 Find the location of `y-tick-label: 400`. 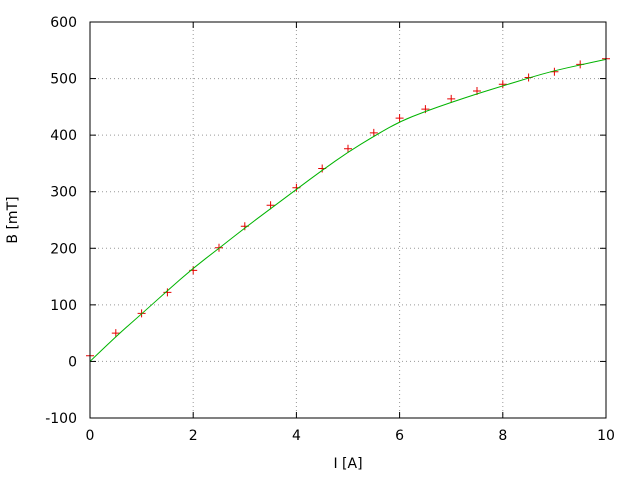

y-tick-label: 400 is located at coordinates (63, 136).